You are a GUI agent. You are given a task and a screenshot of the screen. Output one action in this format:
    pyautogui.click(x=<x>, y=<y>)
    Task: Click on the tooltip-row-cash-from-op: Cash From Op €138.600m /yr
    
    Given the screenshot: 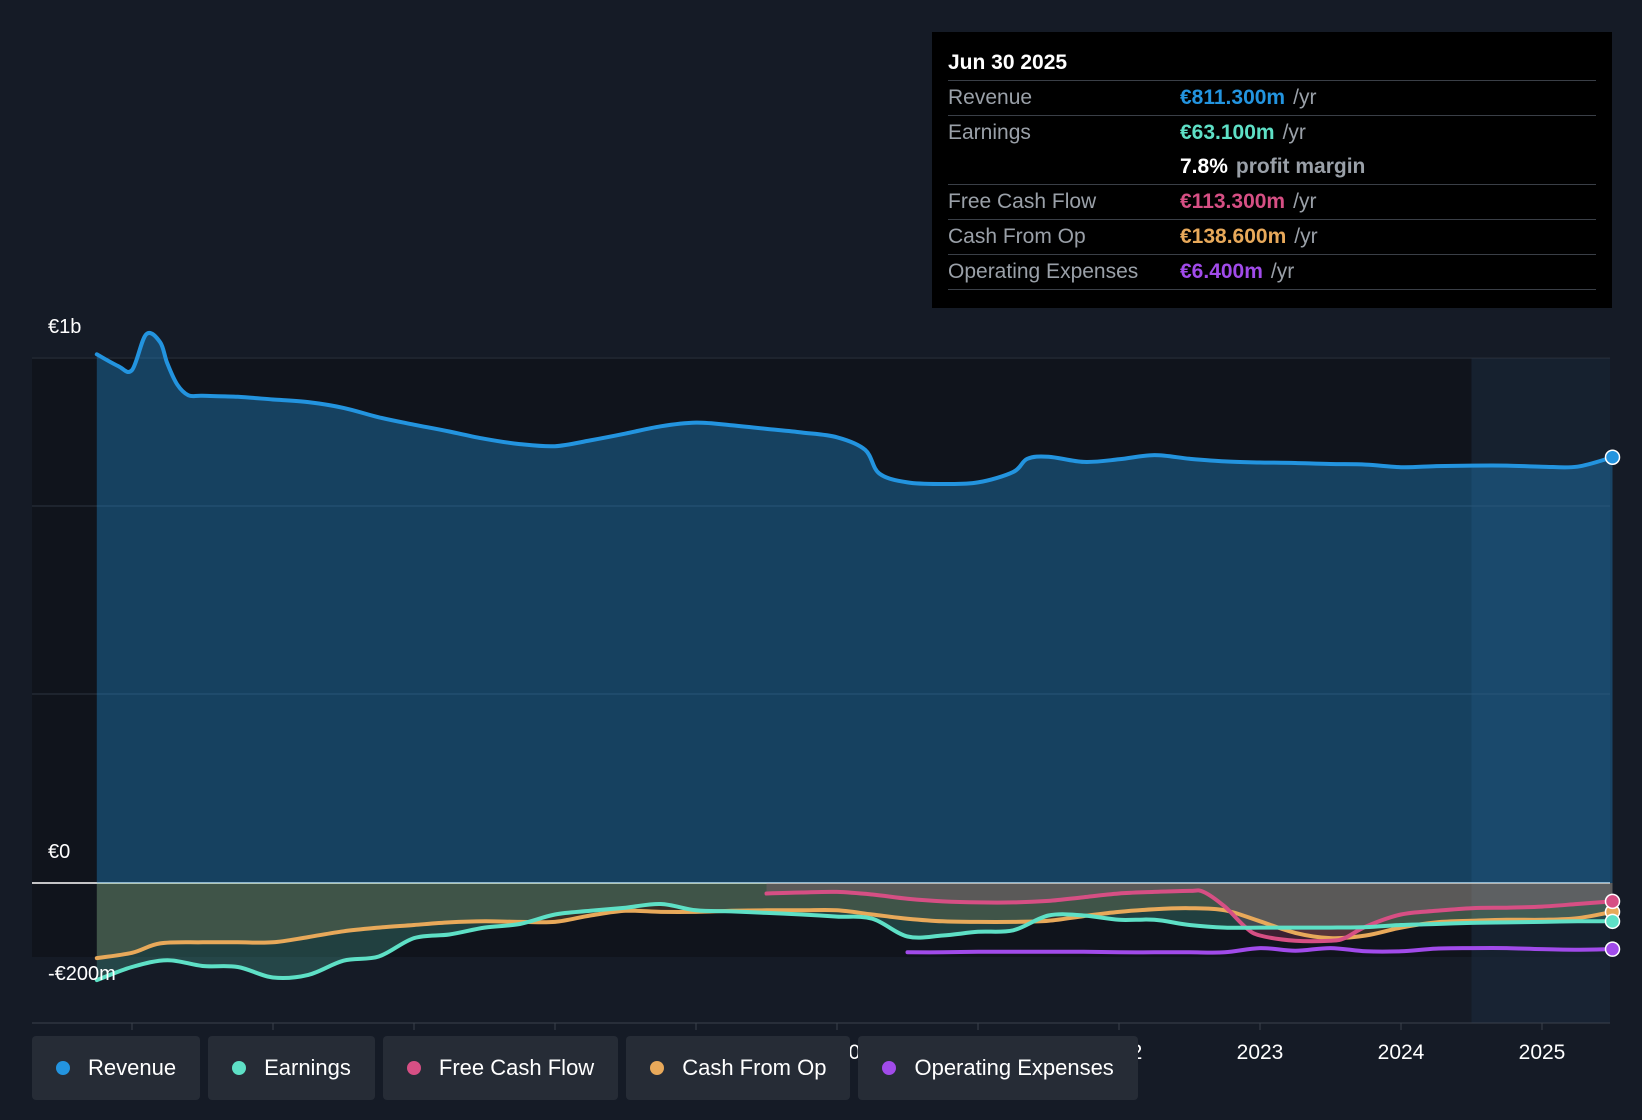 What is the action you would take?
    pyautogui.click(x=1272, y=237)
    